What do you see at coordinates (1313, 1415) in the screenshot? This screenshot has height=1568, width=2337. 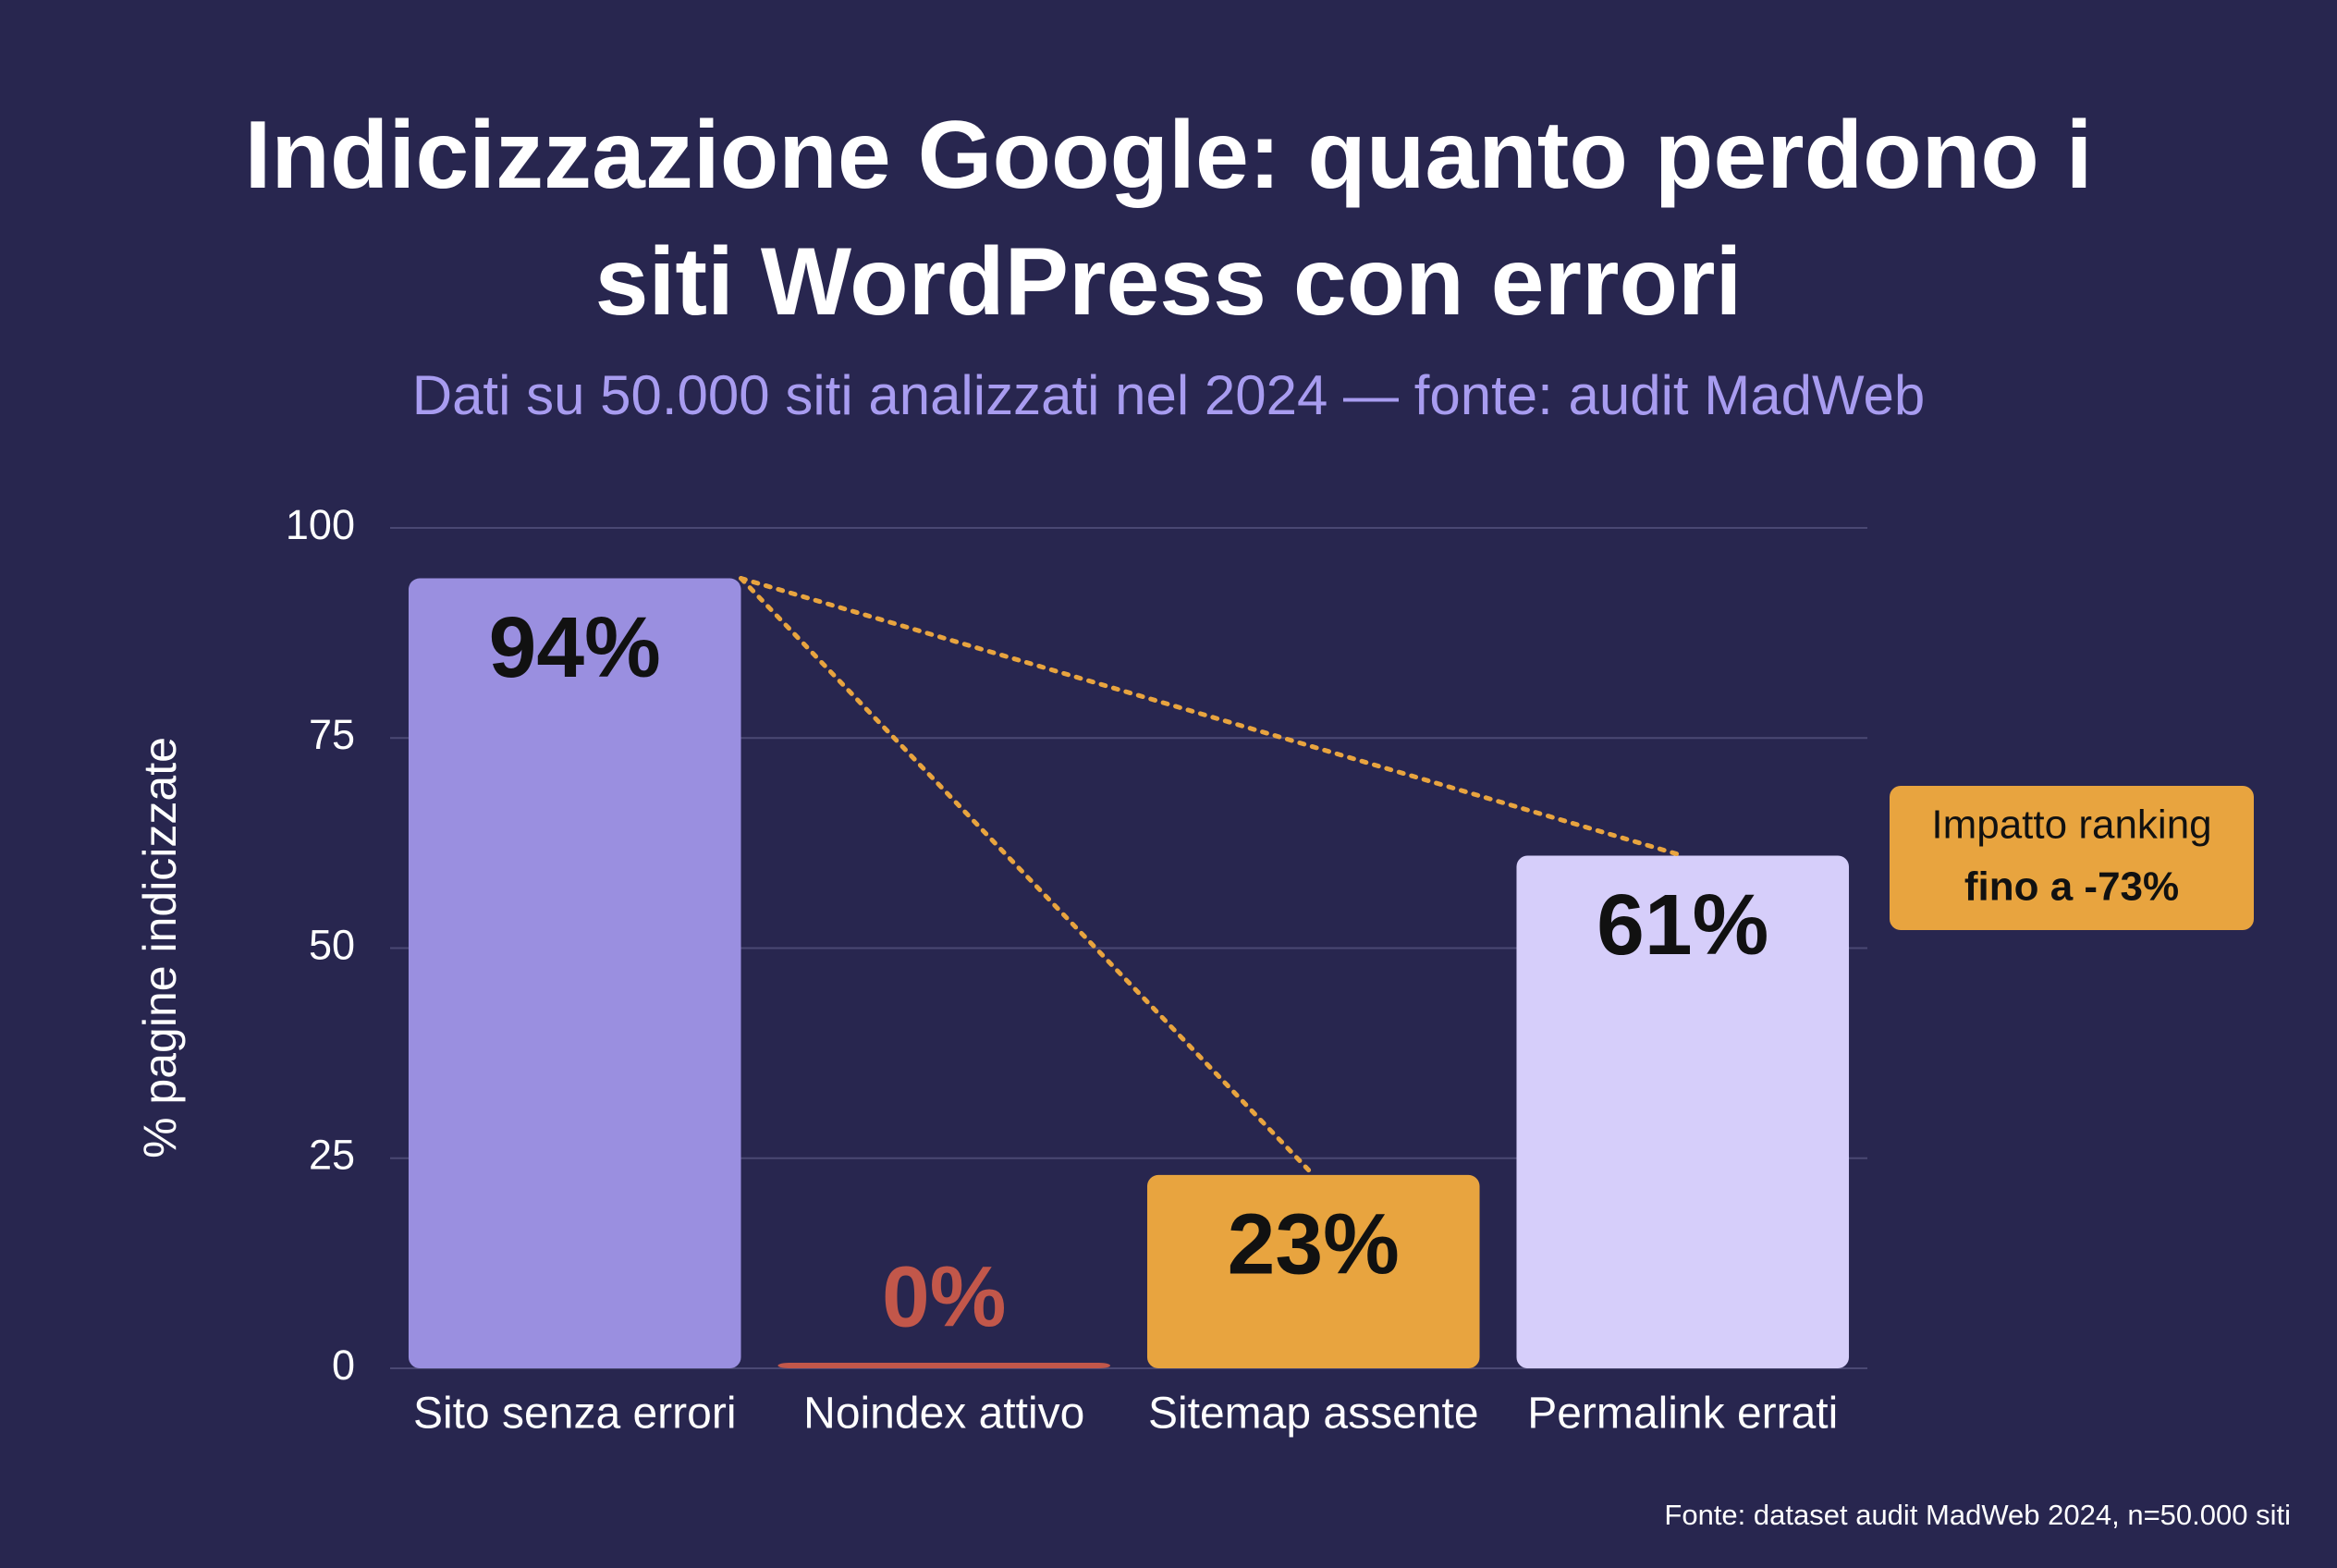 I see `x-tick-label: Sitemap assente` at bounding box center [1313, 1415].